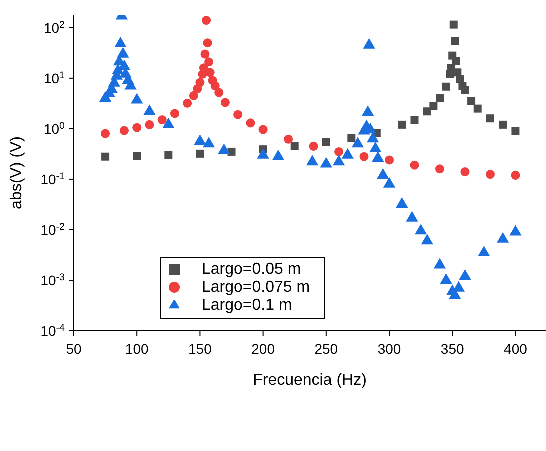  Describe the element at coordinates (54, 78) in the screenshot. I see `y-tick-label: 10$^{1}$` at that location.